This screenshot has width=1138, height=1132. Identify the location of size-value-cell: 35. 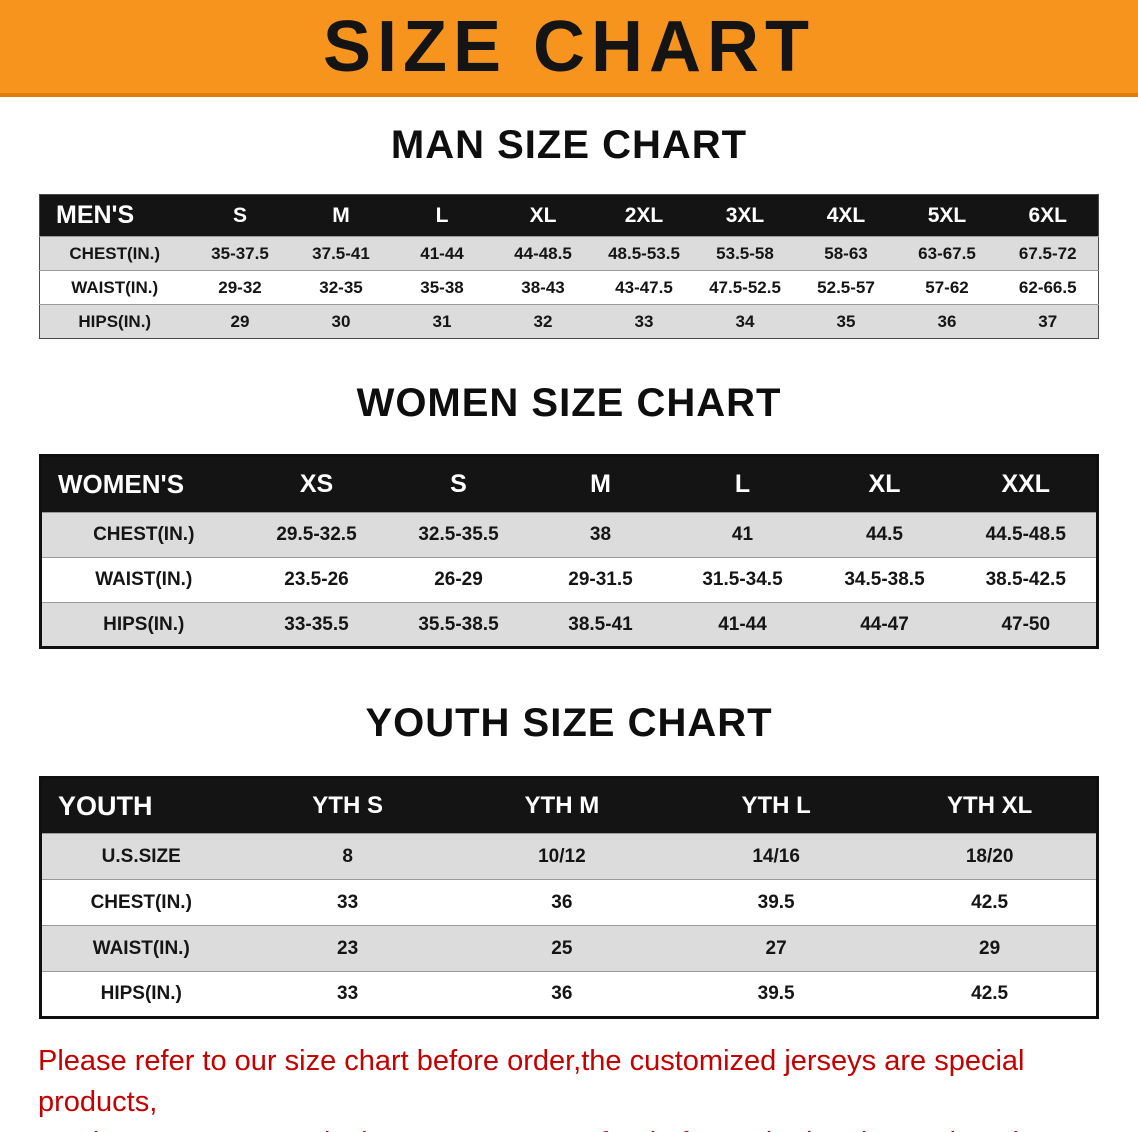
(846, 321).